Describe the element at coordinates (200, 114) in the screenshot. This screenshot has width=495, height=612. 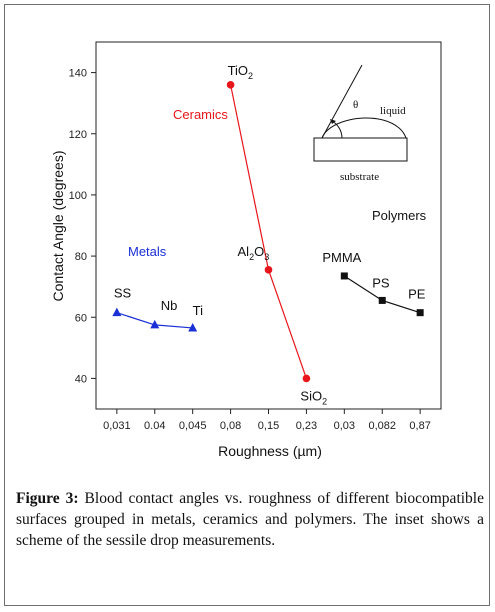
I see `legend-ceramics: Ceramics` at that location.